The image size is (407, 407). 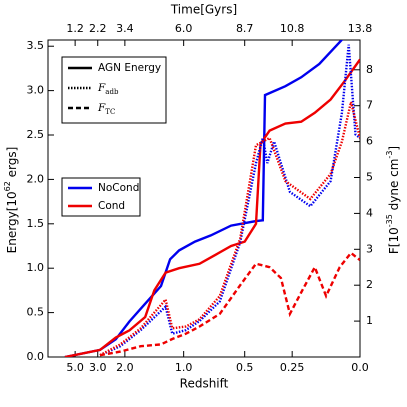 I want to click on y2-axis-label: F[10-35 dyne cm-3], so click(x=393, y=200).